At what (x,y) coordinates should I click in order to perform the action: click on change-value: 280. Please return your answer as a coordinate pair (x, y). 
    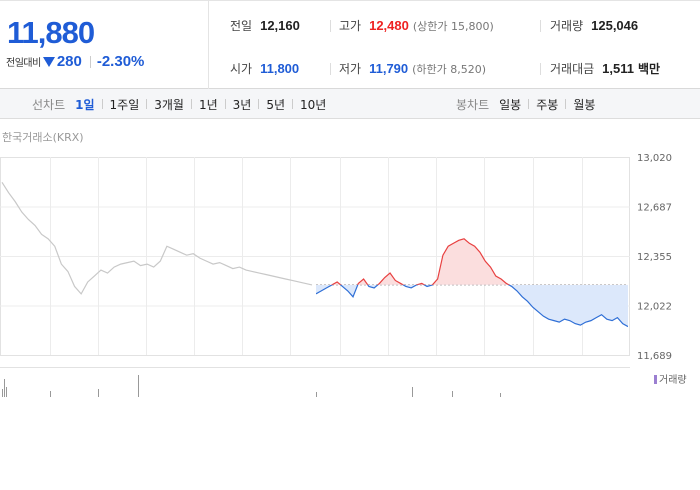
    Looking at the image, I should click on (69, 61).